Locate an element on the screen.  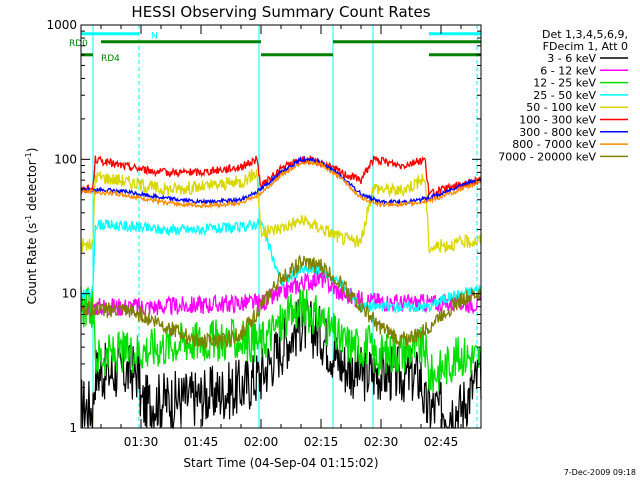
legend-label-7: 300 - 800 keV is located at coordinates (557, 132).